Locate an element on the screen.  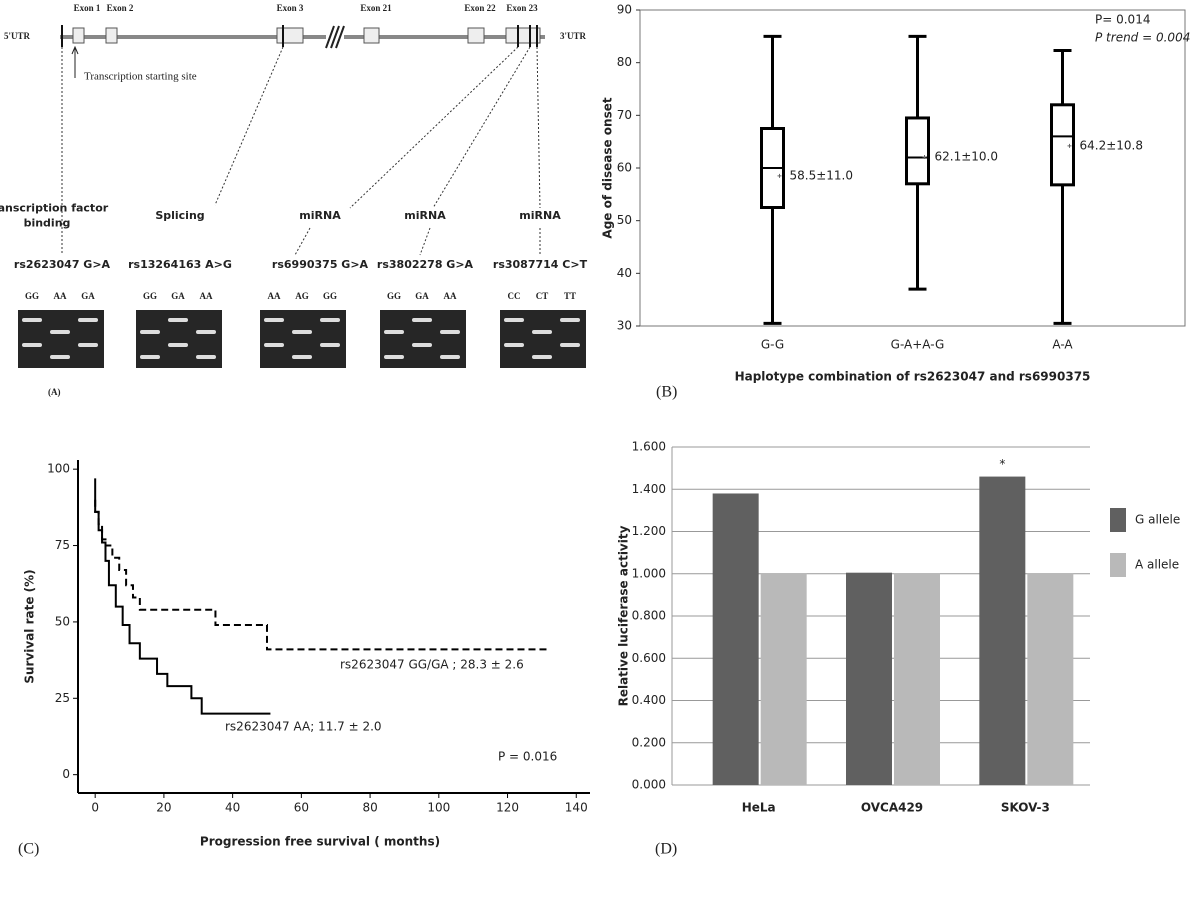
tss-label: Transcription starting site is located at coordinates (140, 77).